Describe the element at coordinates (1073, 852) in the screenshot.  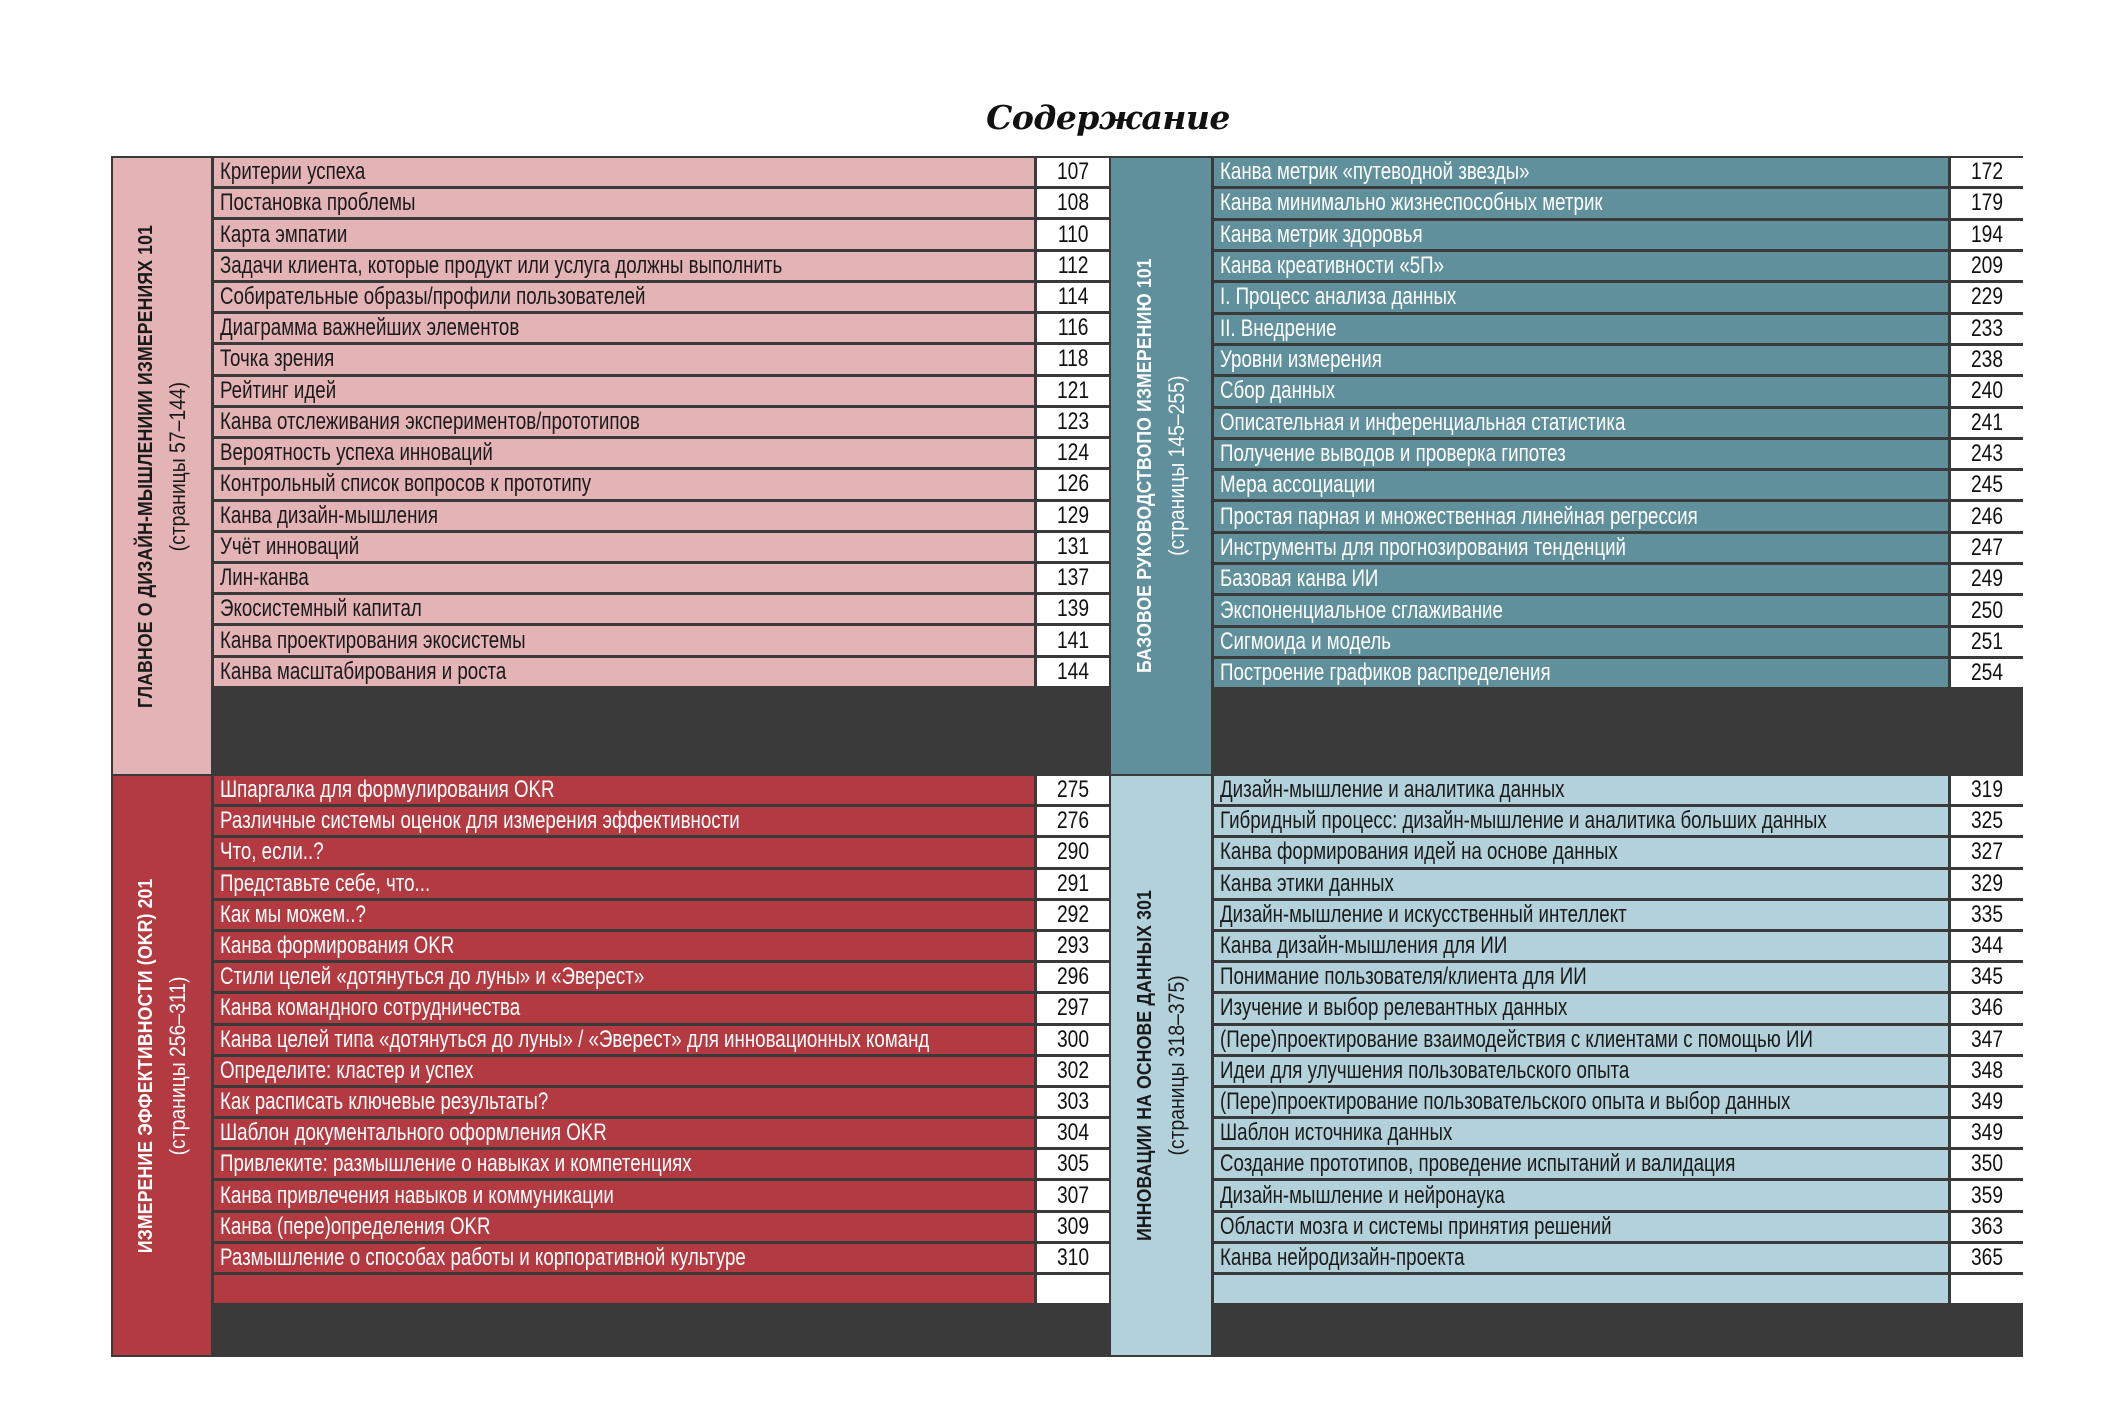
I see `toc-entry-page: 290` at that location.